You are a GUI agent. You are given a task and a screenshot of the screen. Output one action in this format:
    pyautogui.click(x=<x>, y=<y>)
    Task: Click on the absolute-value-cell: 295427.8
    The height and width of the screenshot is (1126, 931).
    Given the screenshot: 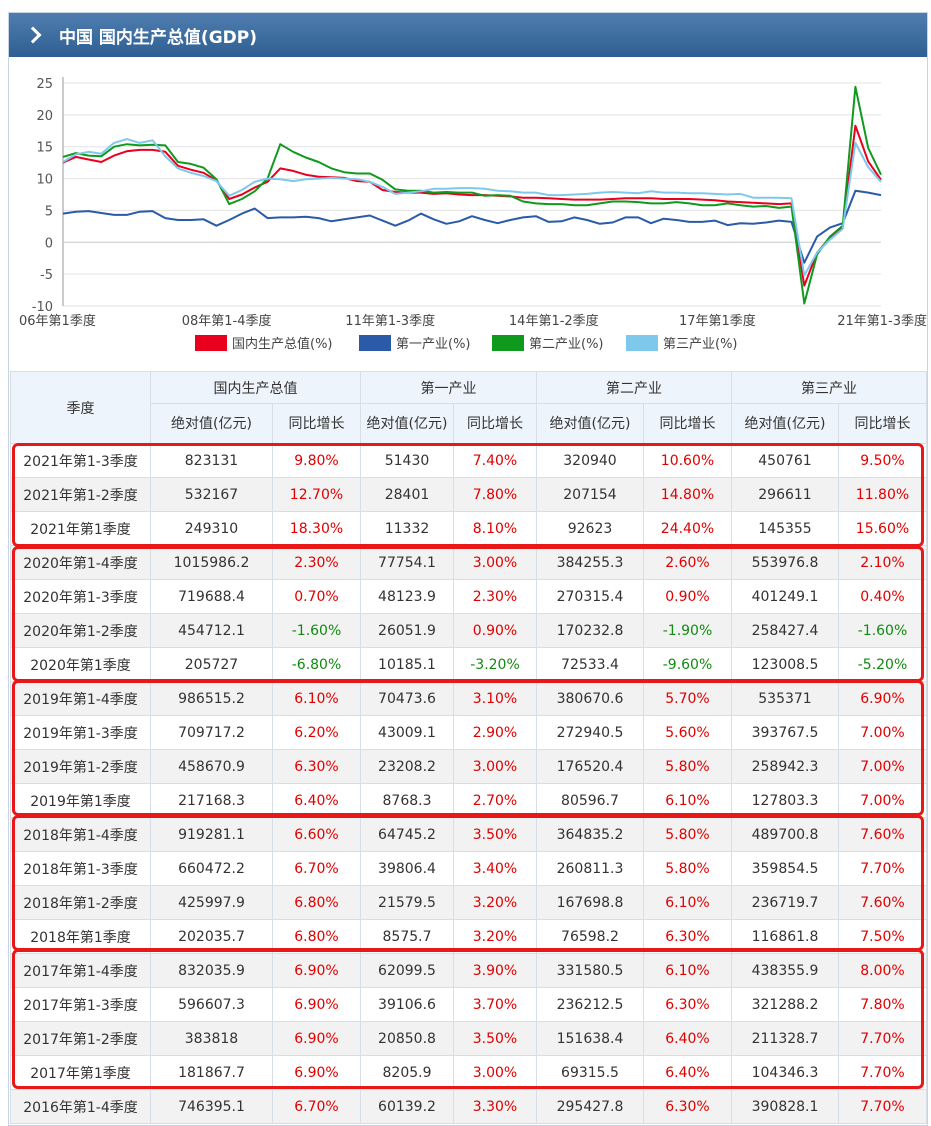 What is the action you would take?
    pyautogui.click(x=590, y=1106)
    